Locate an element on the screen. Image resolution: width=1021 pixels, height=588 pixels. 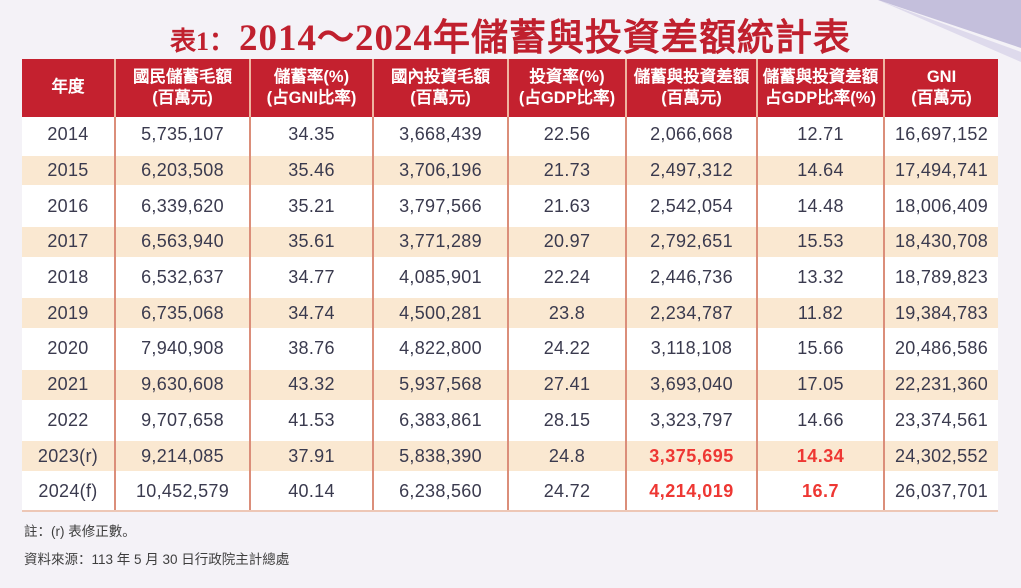
column-header: 儲蓄與投資差額 (百萬元) is located at coordinates (691, 88).